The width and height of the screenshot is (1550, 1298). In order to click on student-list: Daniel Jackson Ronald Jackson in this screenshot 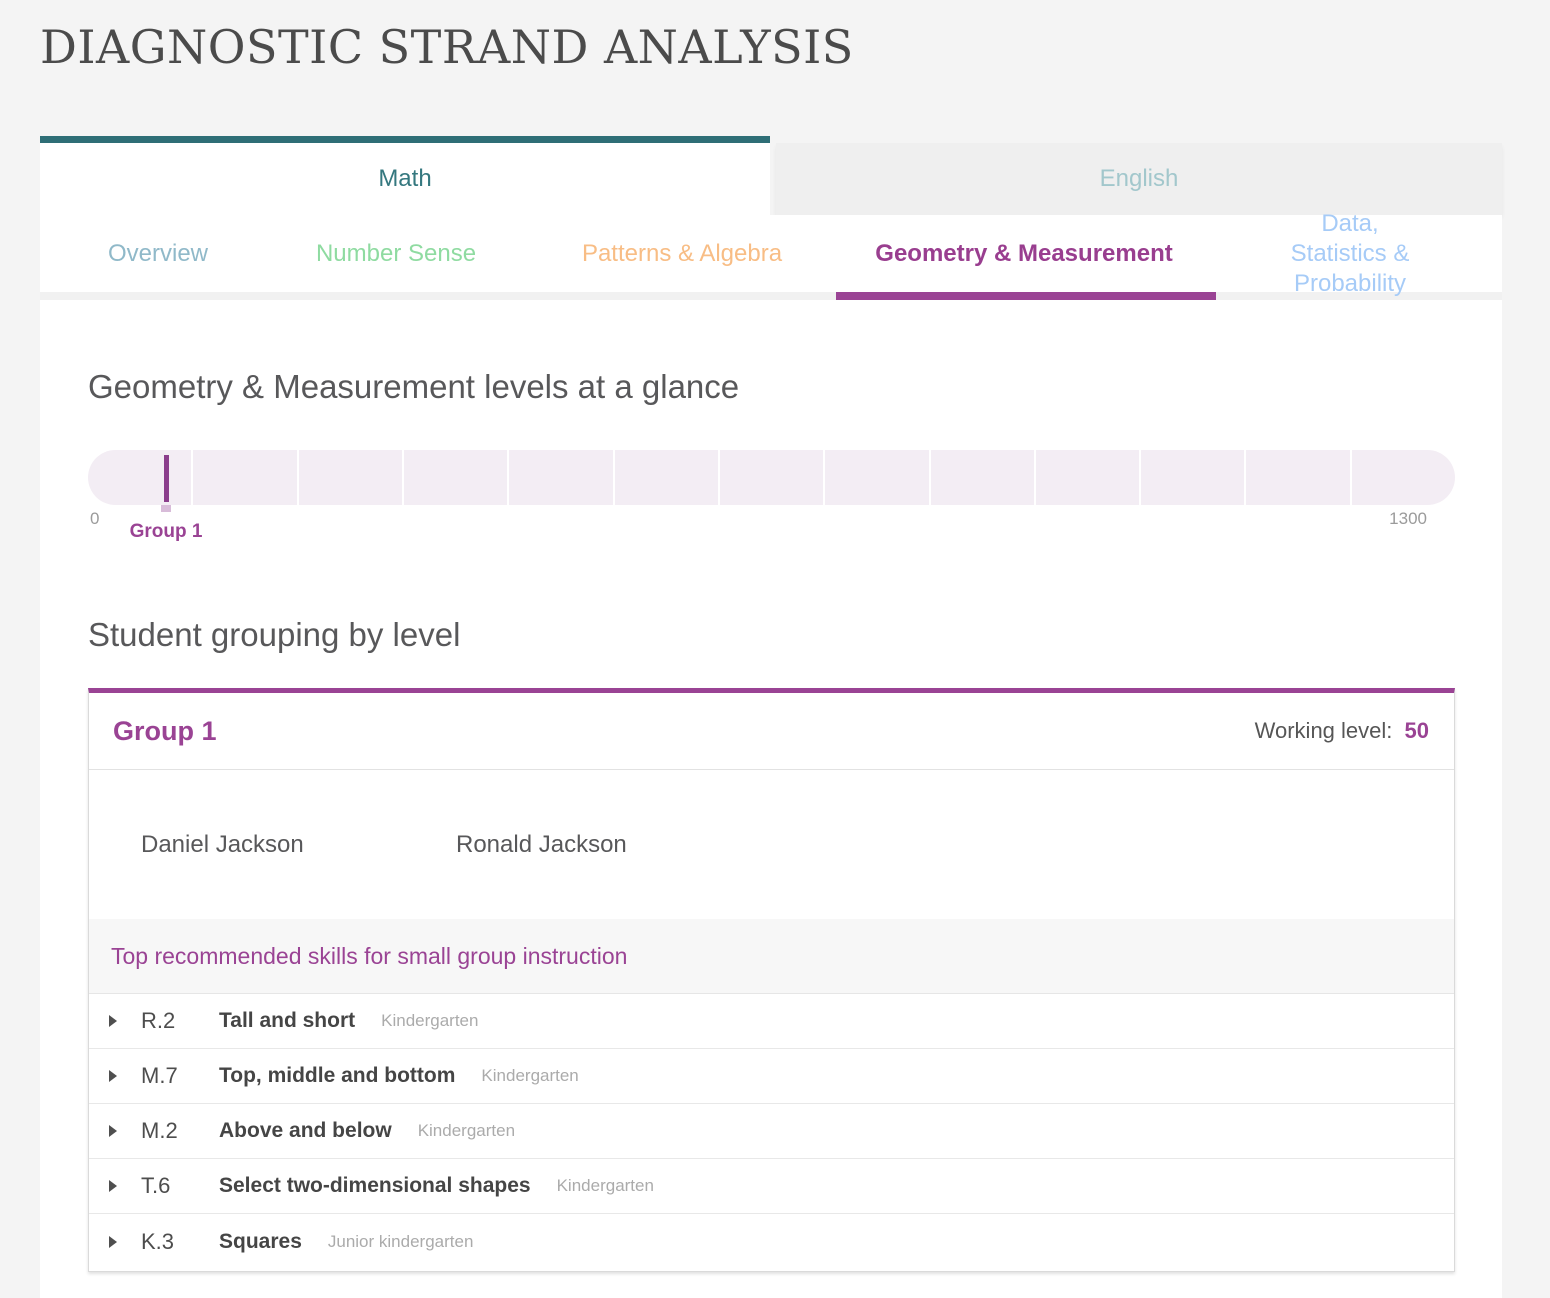, I will do `click(771, 844)`.